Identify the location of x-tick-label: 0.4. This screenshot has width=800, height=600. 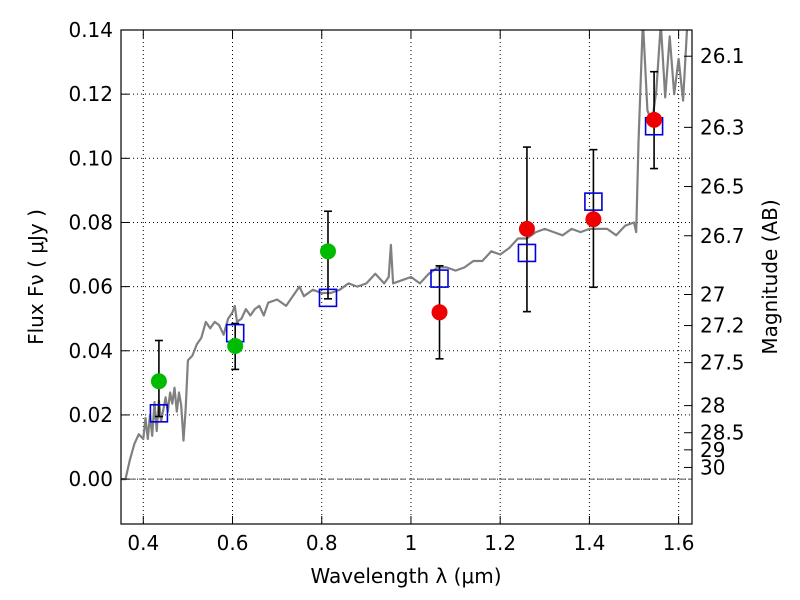
(143, 543).